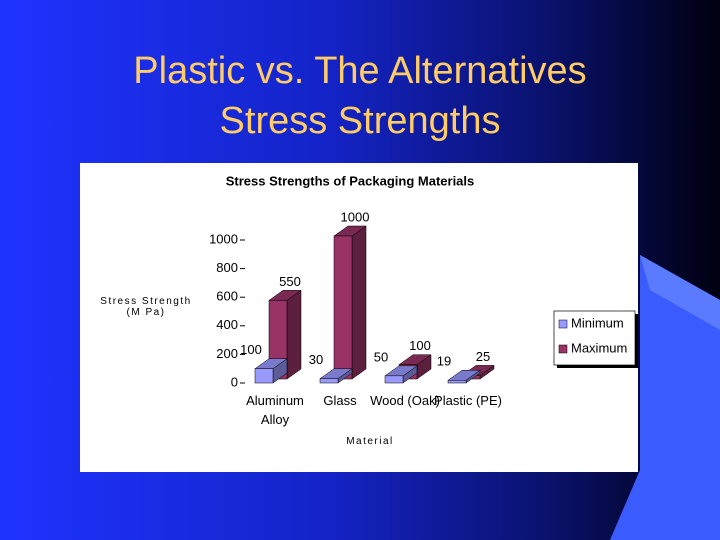 The width and height of the screenshot is (720, 540). Describe the element at coordinates (234, 381) in the screenshot. I see `y-tick-label: 0` at that location.